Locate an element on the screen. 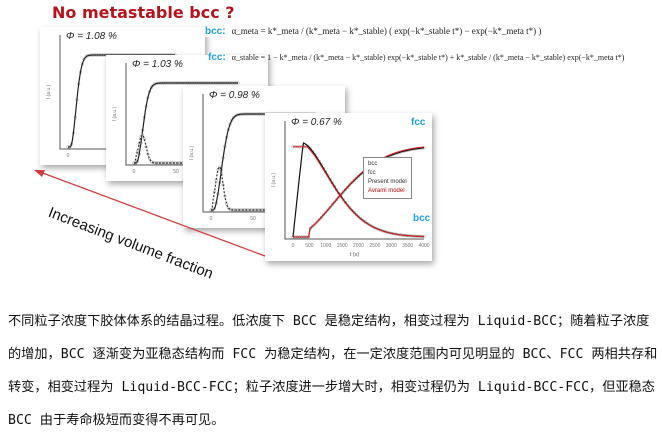  x-axis-label: t (s) is located at coordinates (355, 255).